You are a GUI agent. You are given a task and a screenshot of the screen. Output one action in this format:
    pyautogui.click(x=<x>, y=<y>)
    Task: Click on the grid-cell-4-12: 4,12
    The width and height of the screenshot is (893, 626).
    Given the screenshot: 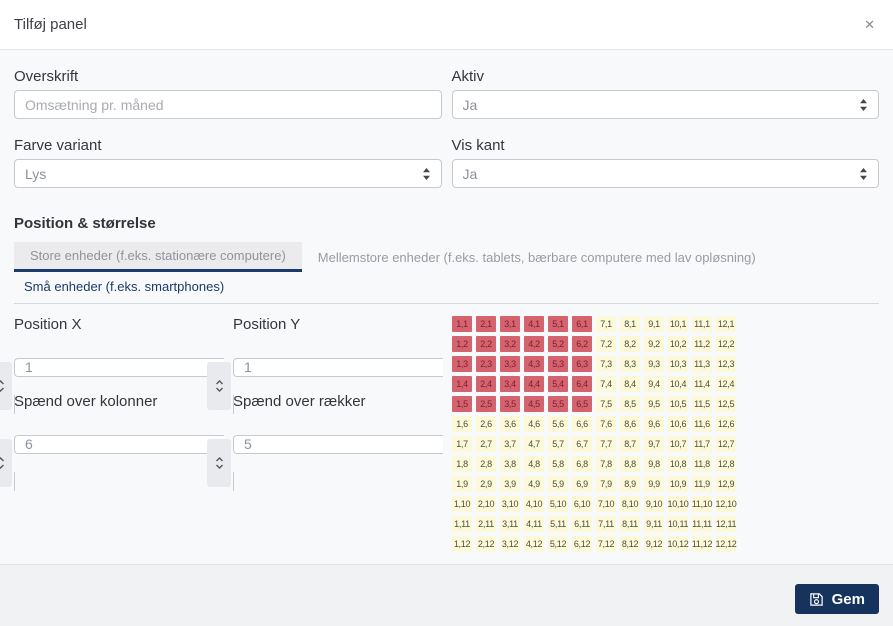 What is the action you would take?
    pyautogui.click(x=534, y=544)
    